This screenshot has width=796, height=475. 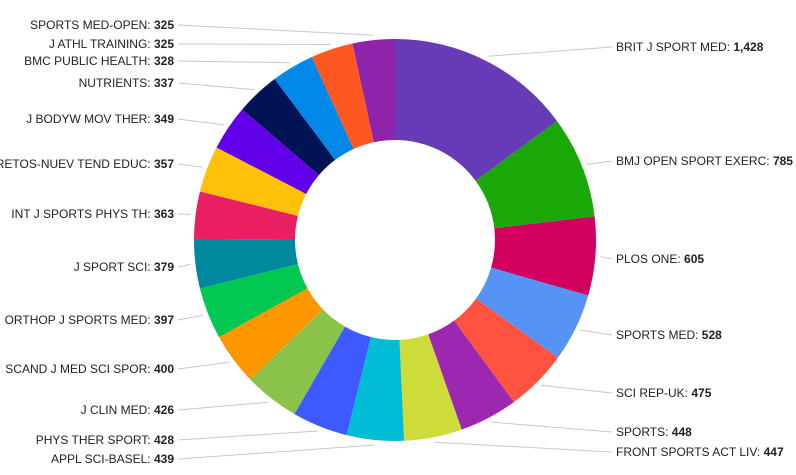 What do you see at coordinates (164, 83) in the screenshot?
I see `slice-label-value: 337` at bounding box center [164, 83].